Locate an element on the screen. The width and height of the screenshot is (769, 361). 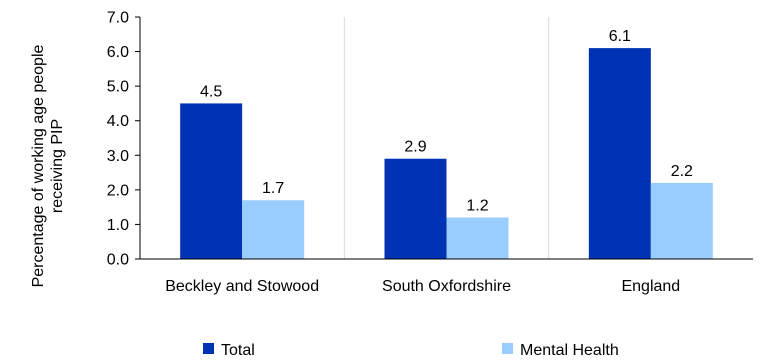
y-tick-label: 2.0 is located at coordinates (118, 190).